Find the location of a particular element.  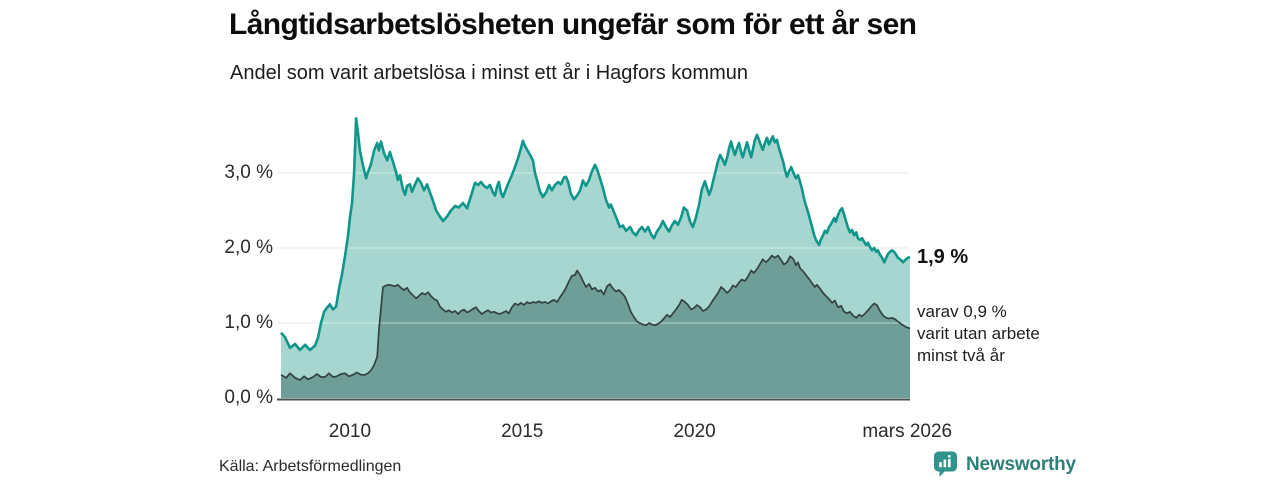

brand-logo: Newsworthy is located at coordinates (1004, 465).